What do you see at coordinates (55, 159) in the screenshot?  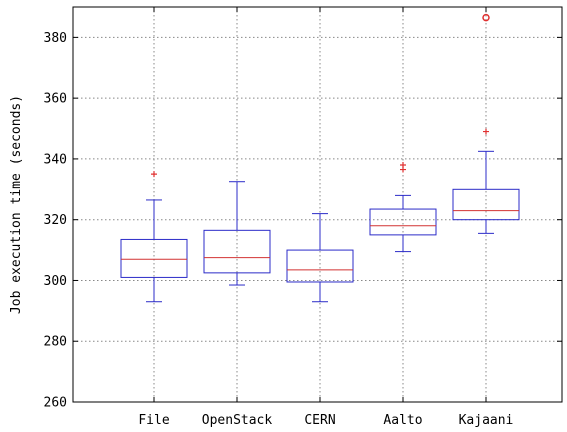 I see `y-tick-label: 340` at bounding box center [55, 159].